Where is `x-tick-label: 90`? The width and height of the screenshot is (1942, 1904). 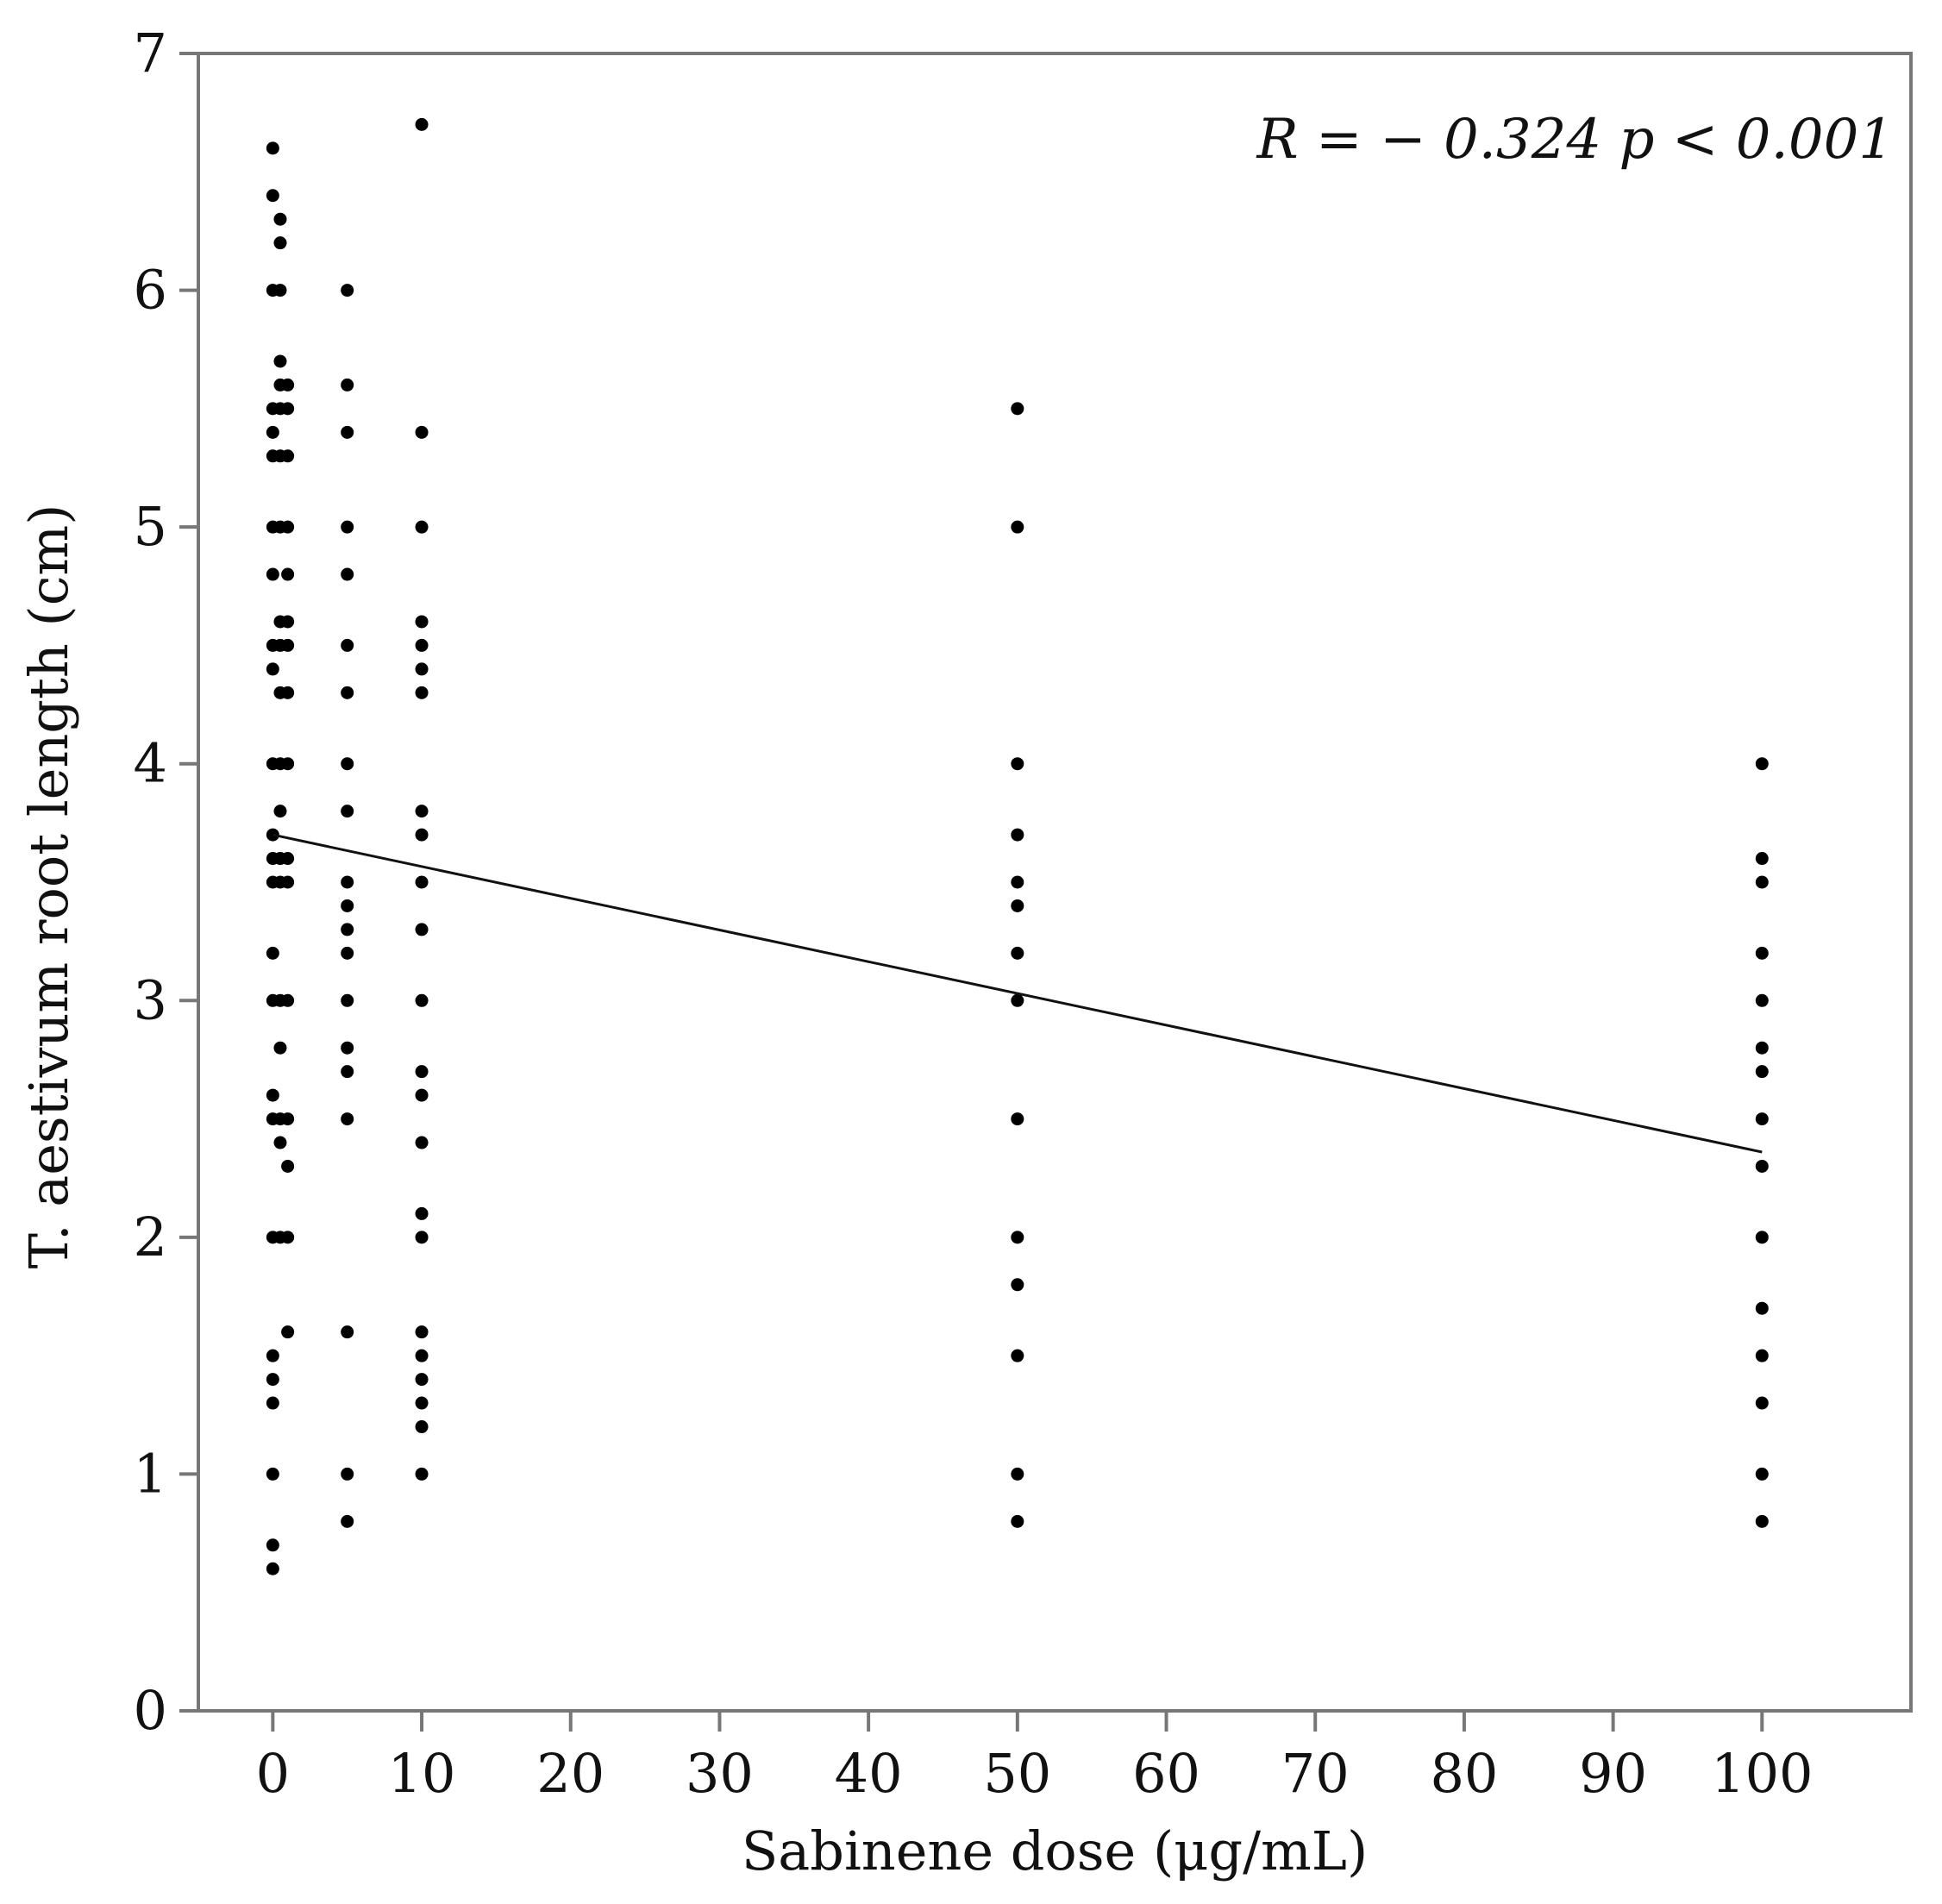 x-tick-label: 90 is located at coordinates (1613, 1774).